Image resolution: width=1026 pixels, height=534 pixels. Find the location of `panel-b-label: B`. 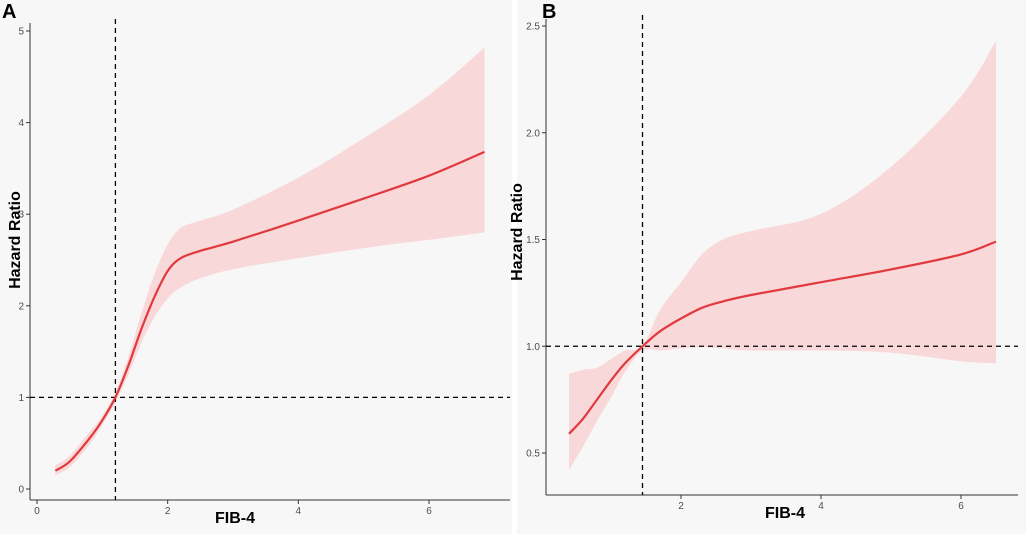

panel-b-label: B is located at coordinates (549, 12).